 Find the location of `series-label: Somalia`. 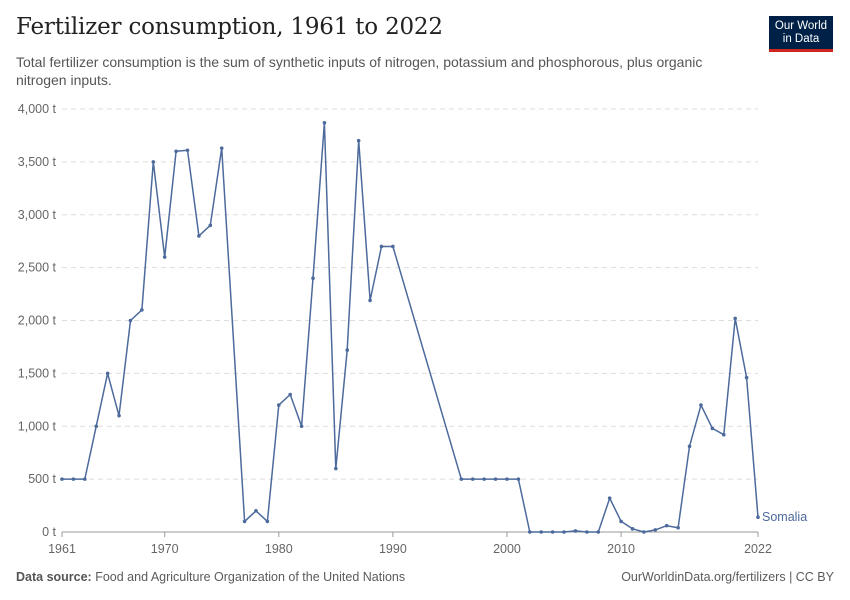

series-label: Somalia is located at coordinates (784, 517).